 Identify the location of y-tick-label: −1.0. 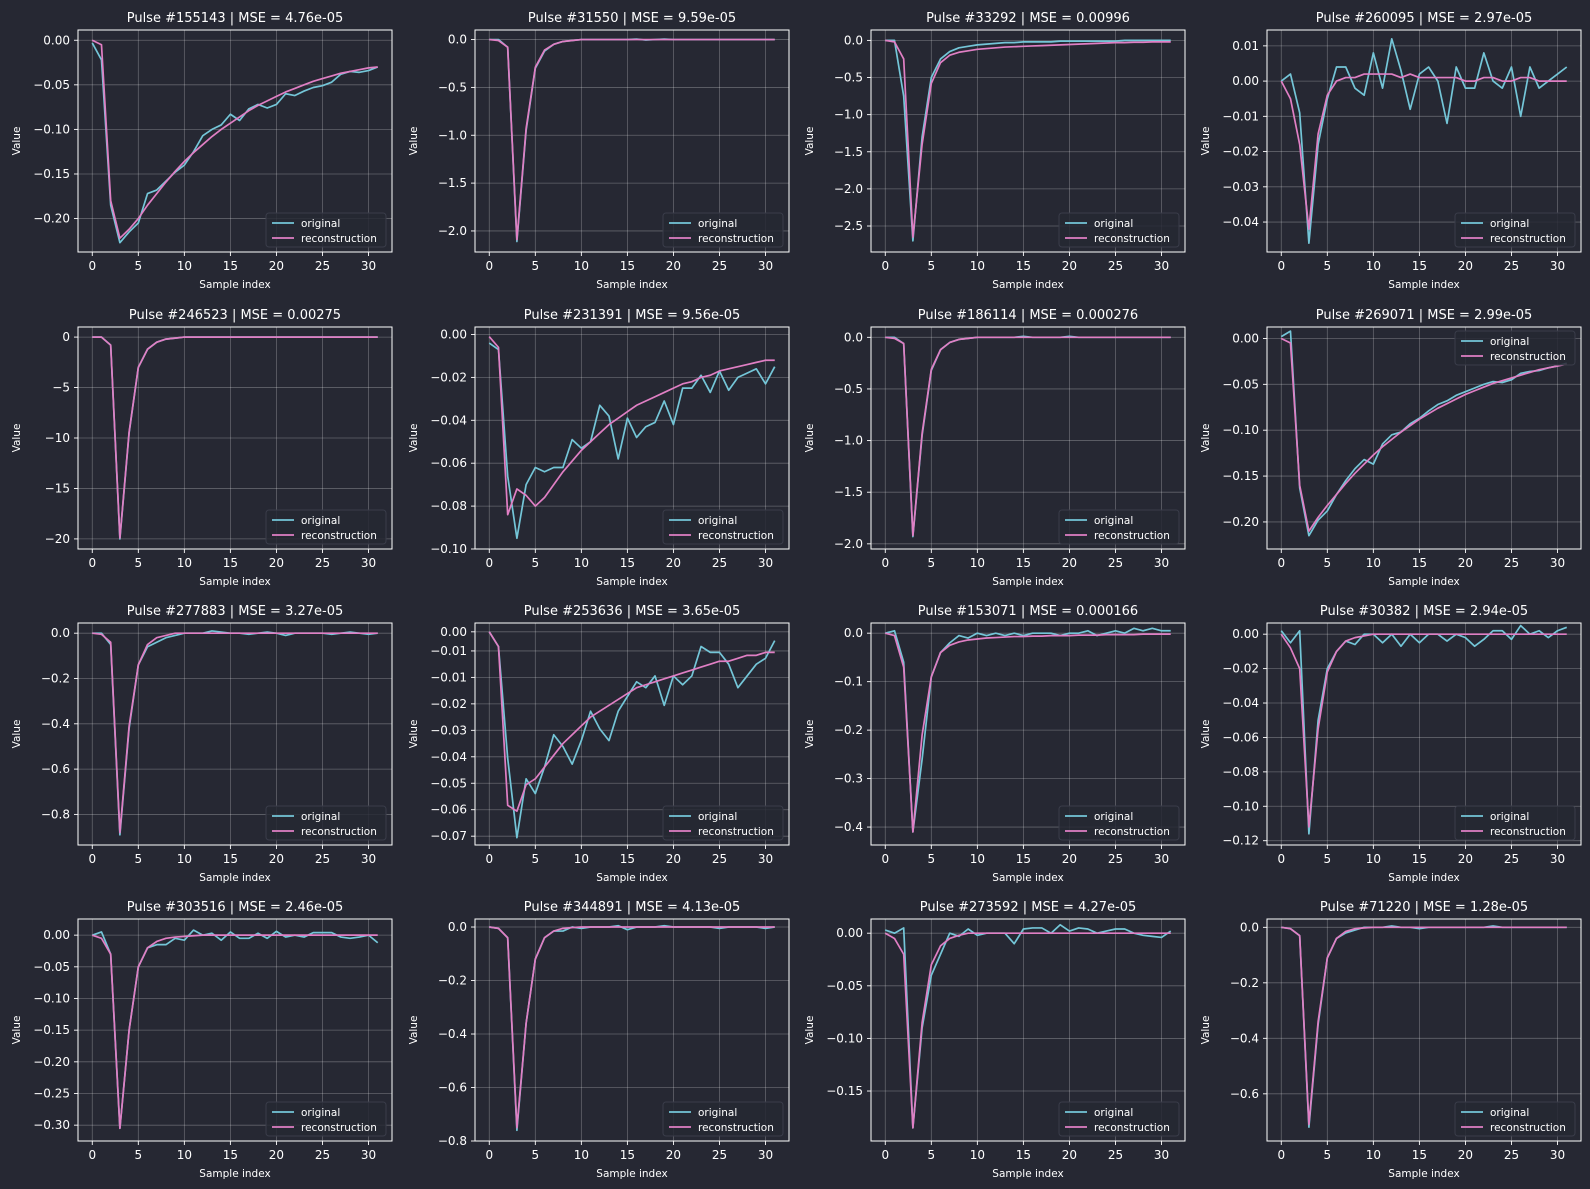
(848, 115).